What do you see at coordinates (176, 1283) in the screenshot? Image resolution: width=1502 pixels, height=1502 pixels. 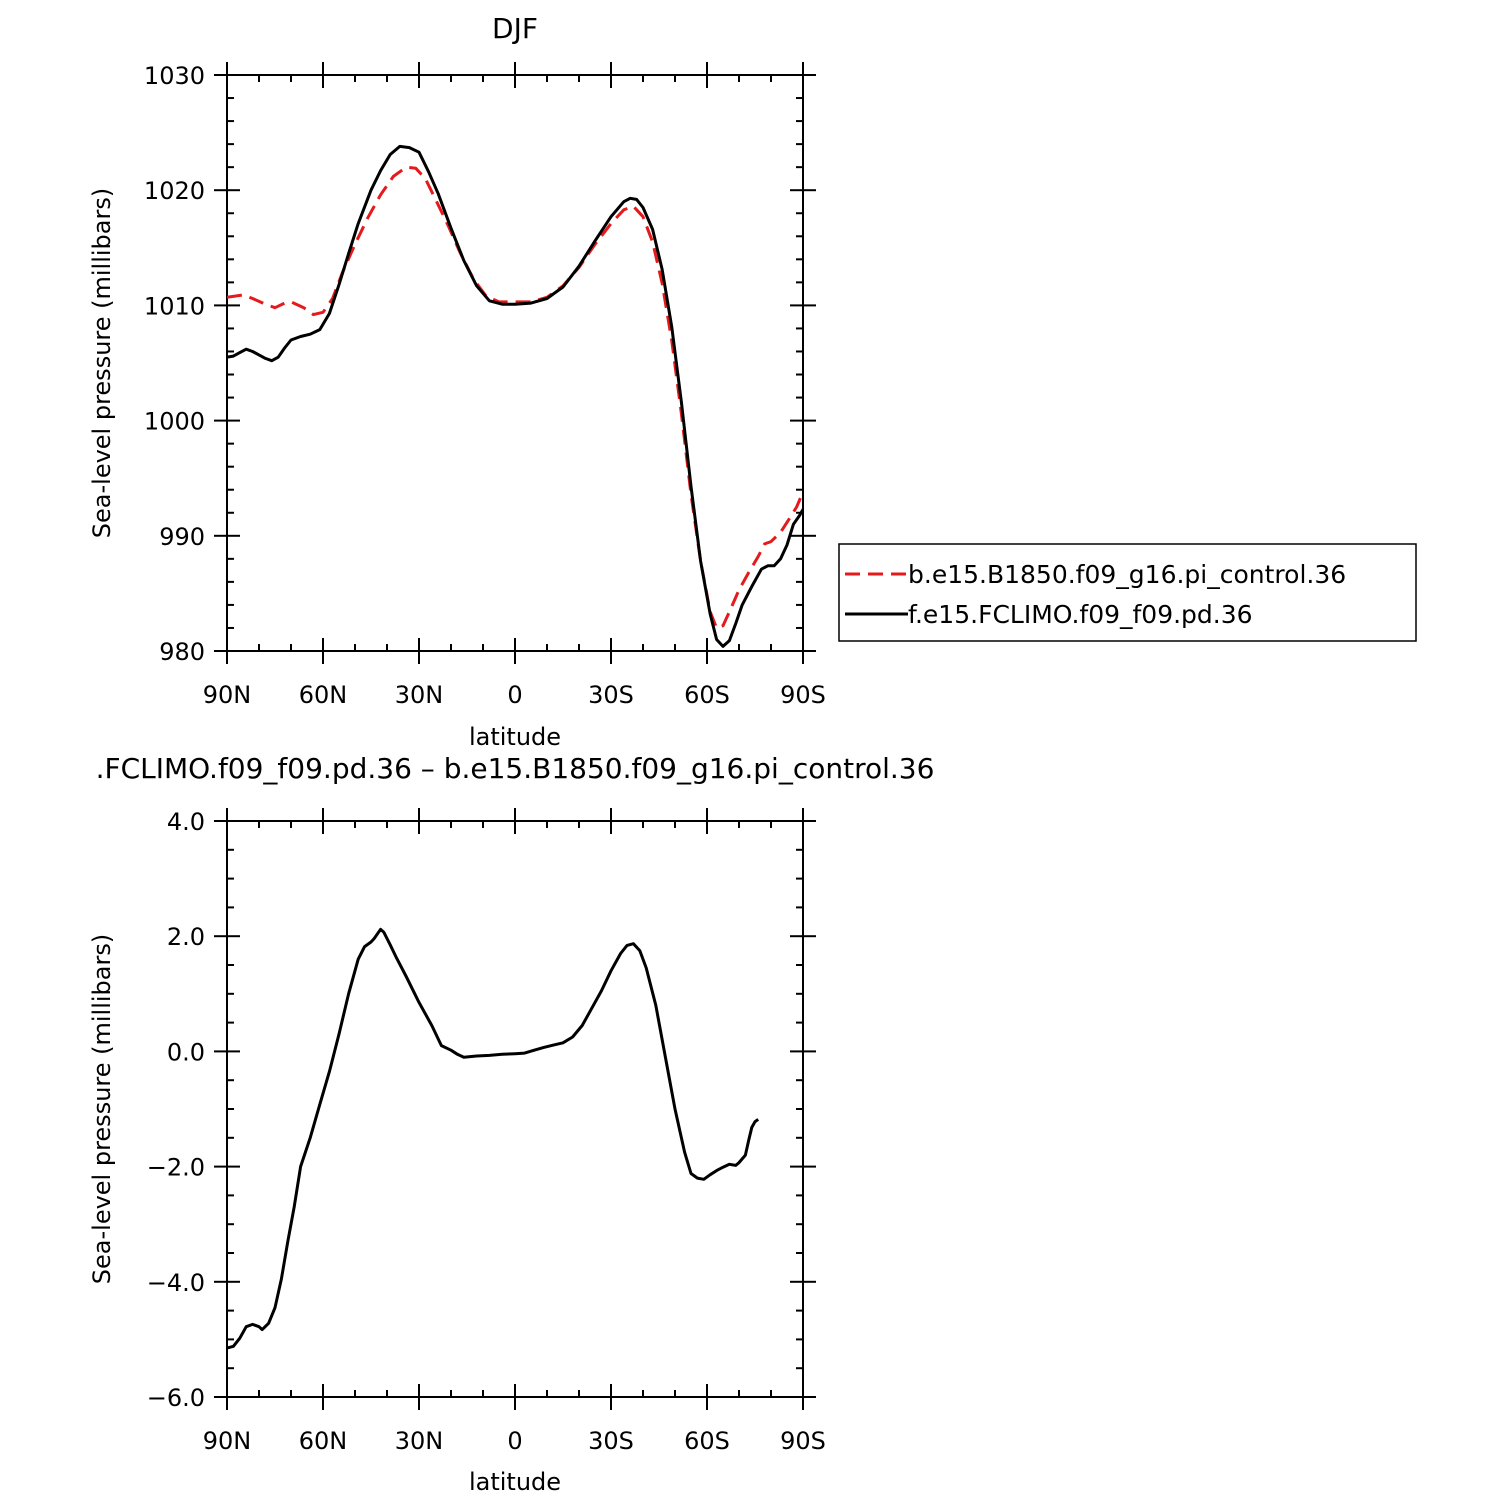 I see `y-tick-label: −4.0` at bounding box center [176, 1283].